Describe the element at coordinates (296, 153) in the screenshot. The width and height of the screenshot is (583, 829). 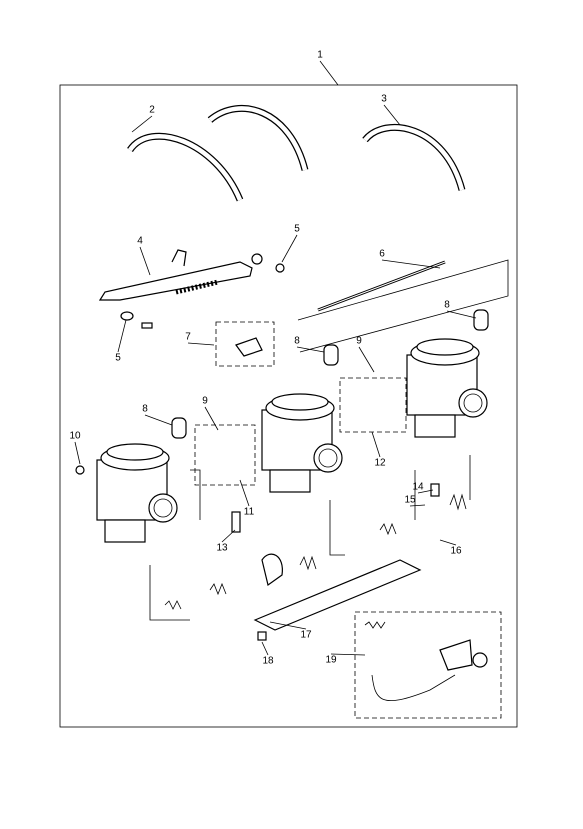
I see `hoses` at that location.